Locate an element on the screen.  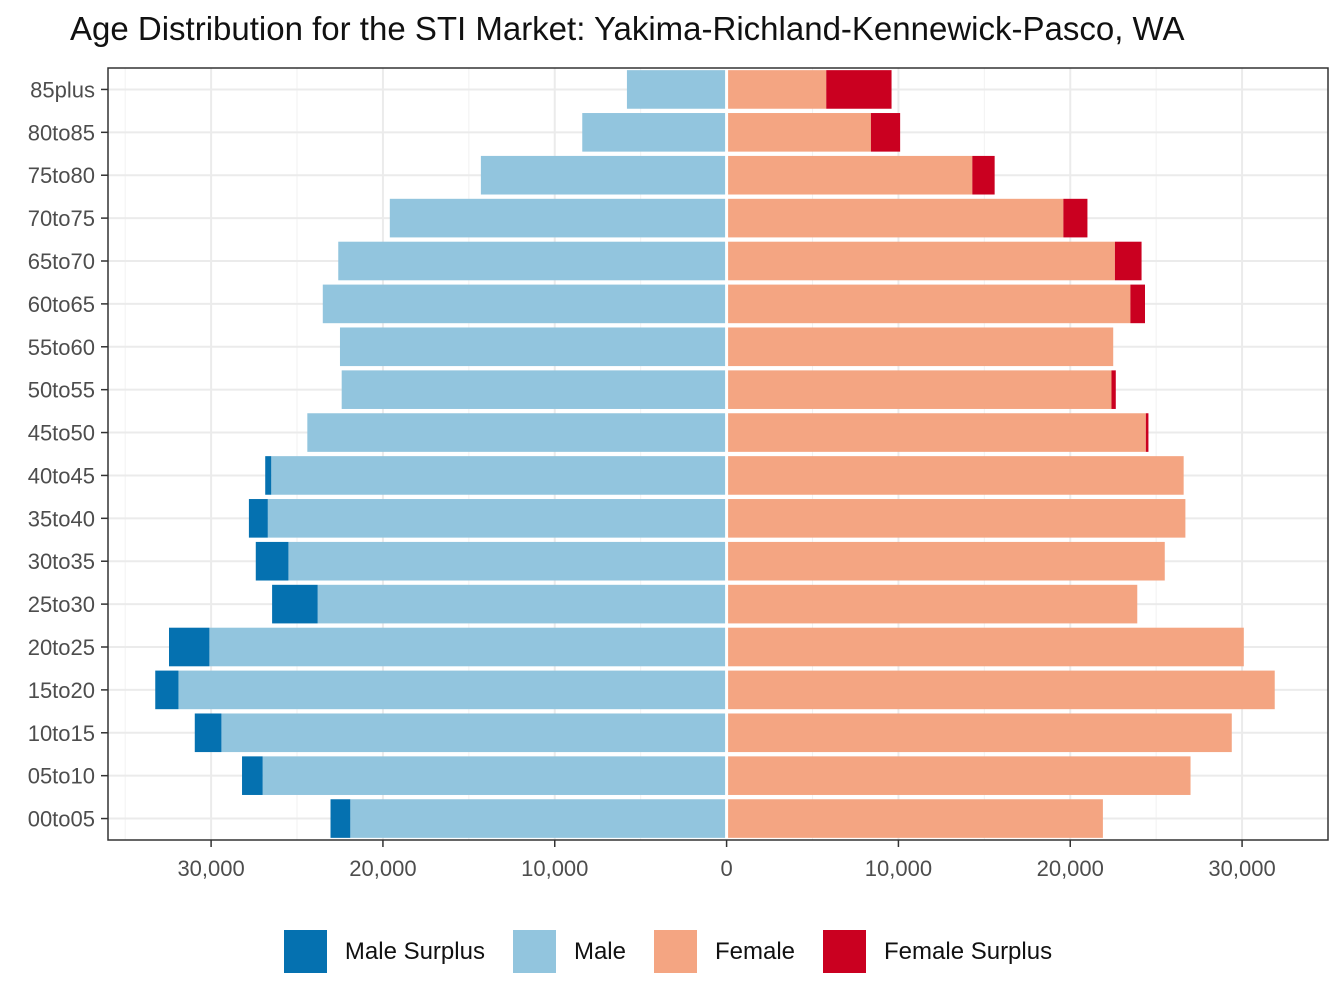
legend-item: Male Surplus is located at coordinates (388, 951).